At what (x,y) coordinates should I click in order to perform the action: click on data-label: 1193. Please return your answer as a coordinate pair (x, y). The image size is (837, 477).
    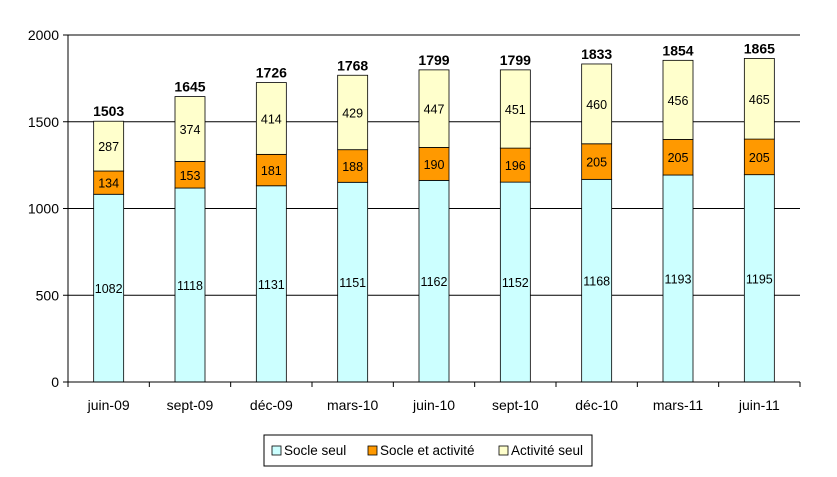
    Looking at the image, I should click on (678, 280).